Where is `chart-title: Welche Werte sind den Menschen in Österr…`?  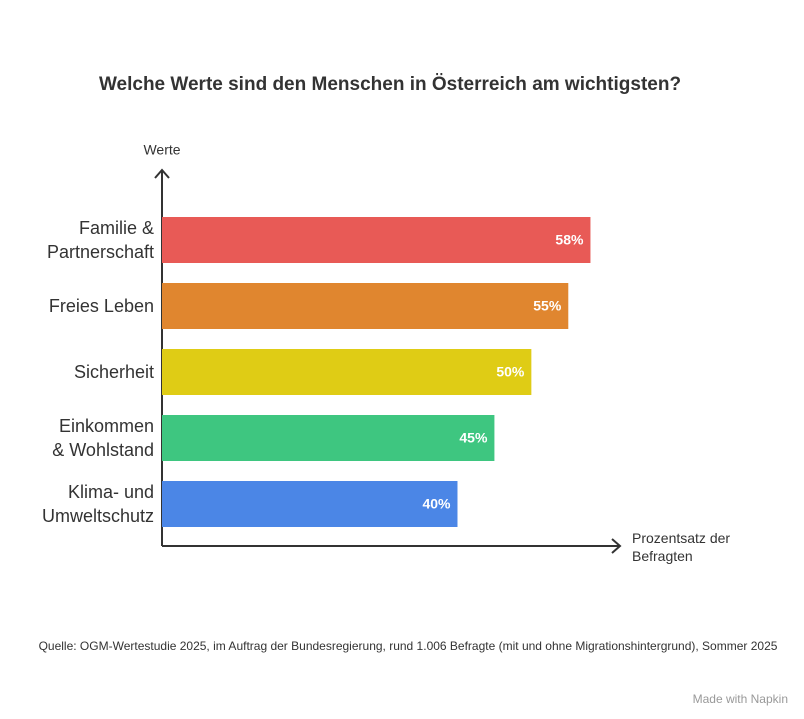 chart-title: Welche Werte sind den Menschen in Österr… is located at coordinates (390, 84).